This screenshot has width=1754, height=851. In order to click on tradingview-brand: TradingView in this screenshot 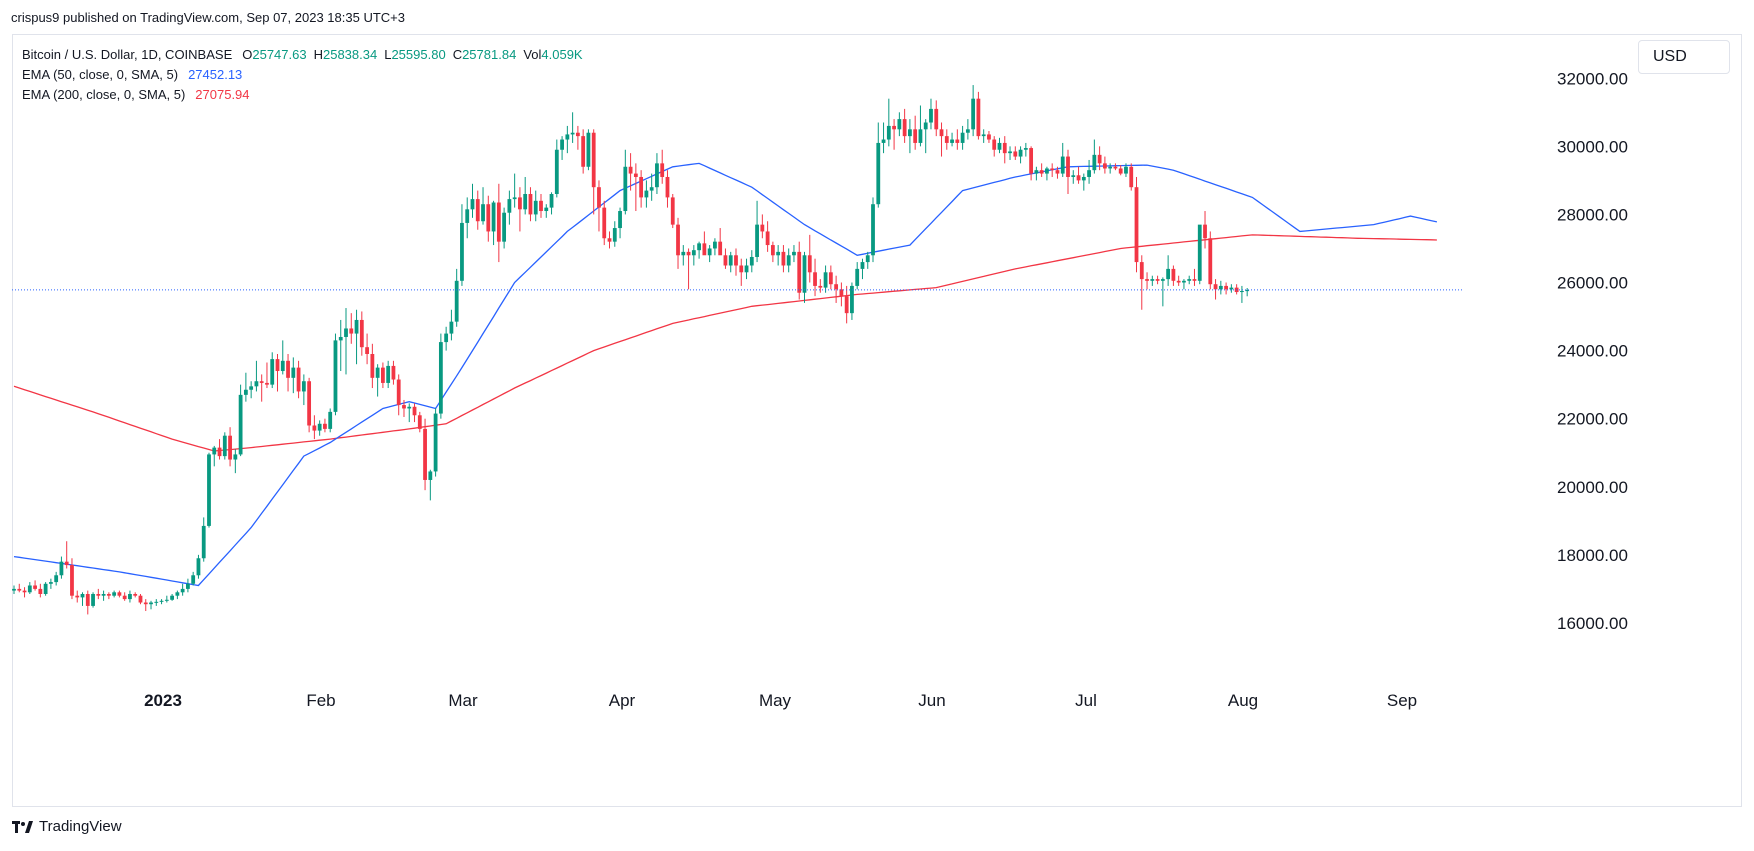, I will do `click(67, 826)`.